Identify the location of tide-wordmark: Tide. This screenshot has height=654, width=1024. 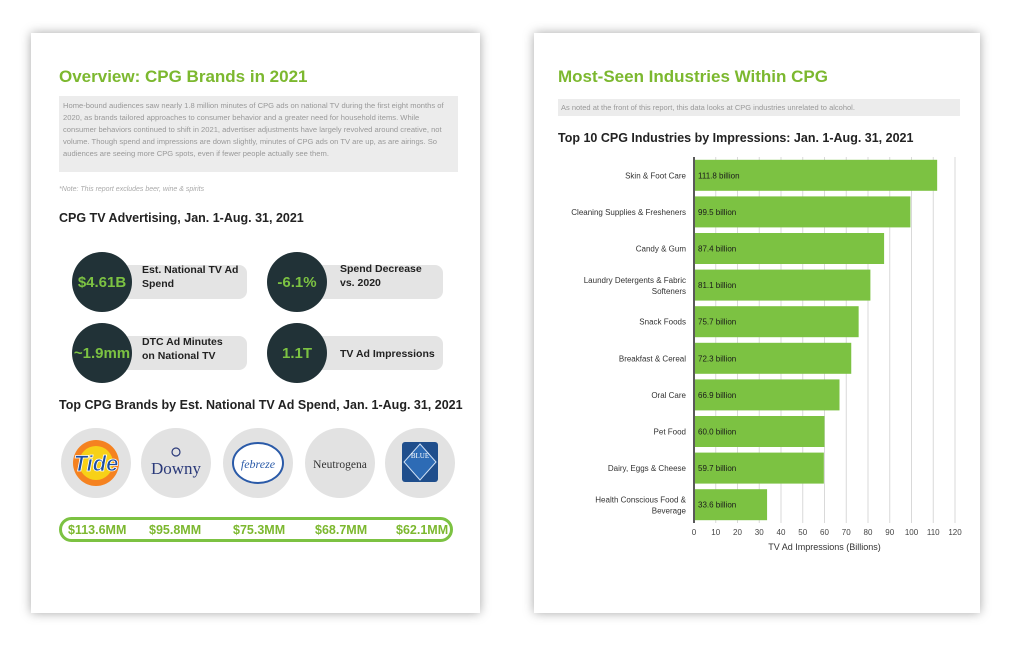
(96, 463).